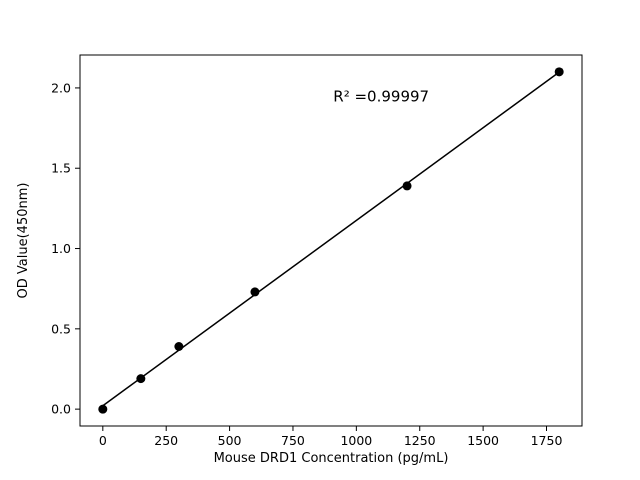  I want to click on y-axis-label: OD Value(450nm), so click(23, 241).